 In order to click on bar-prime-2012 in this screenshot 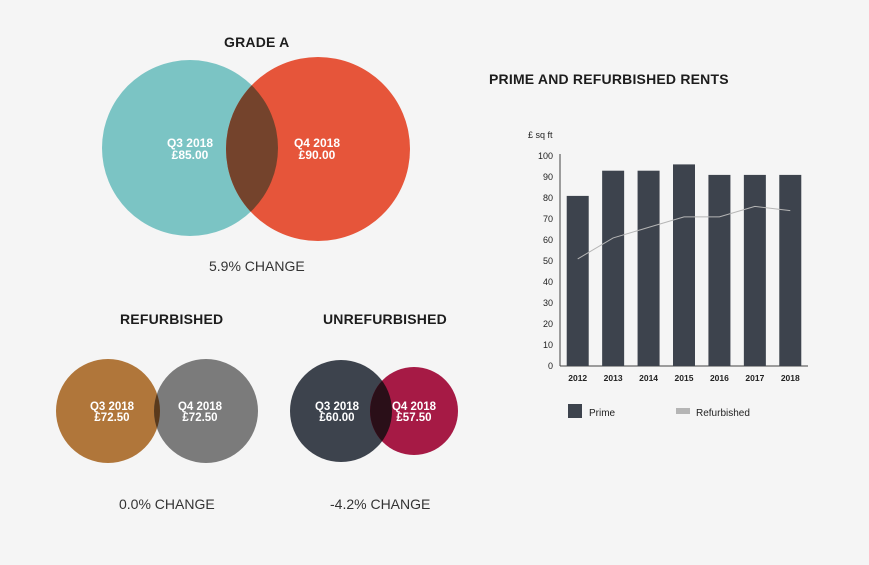, I will do `click(577, 280)`.